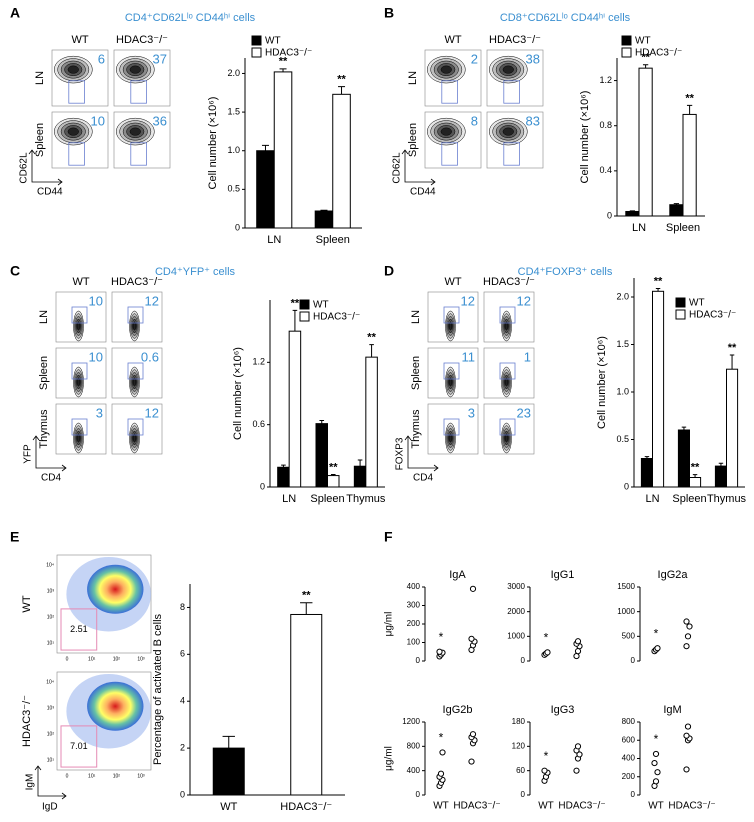 The image size is (754, 822). What do you see at coordinates (40, 78) in the screenshot?
I see `row-label: LN` at bounding box center [40, 78].